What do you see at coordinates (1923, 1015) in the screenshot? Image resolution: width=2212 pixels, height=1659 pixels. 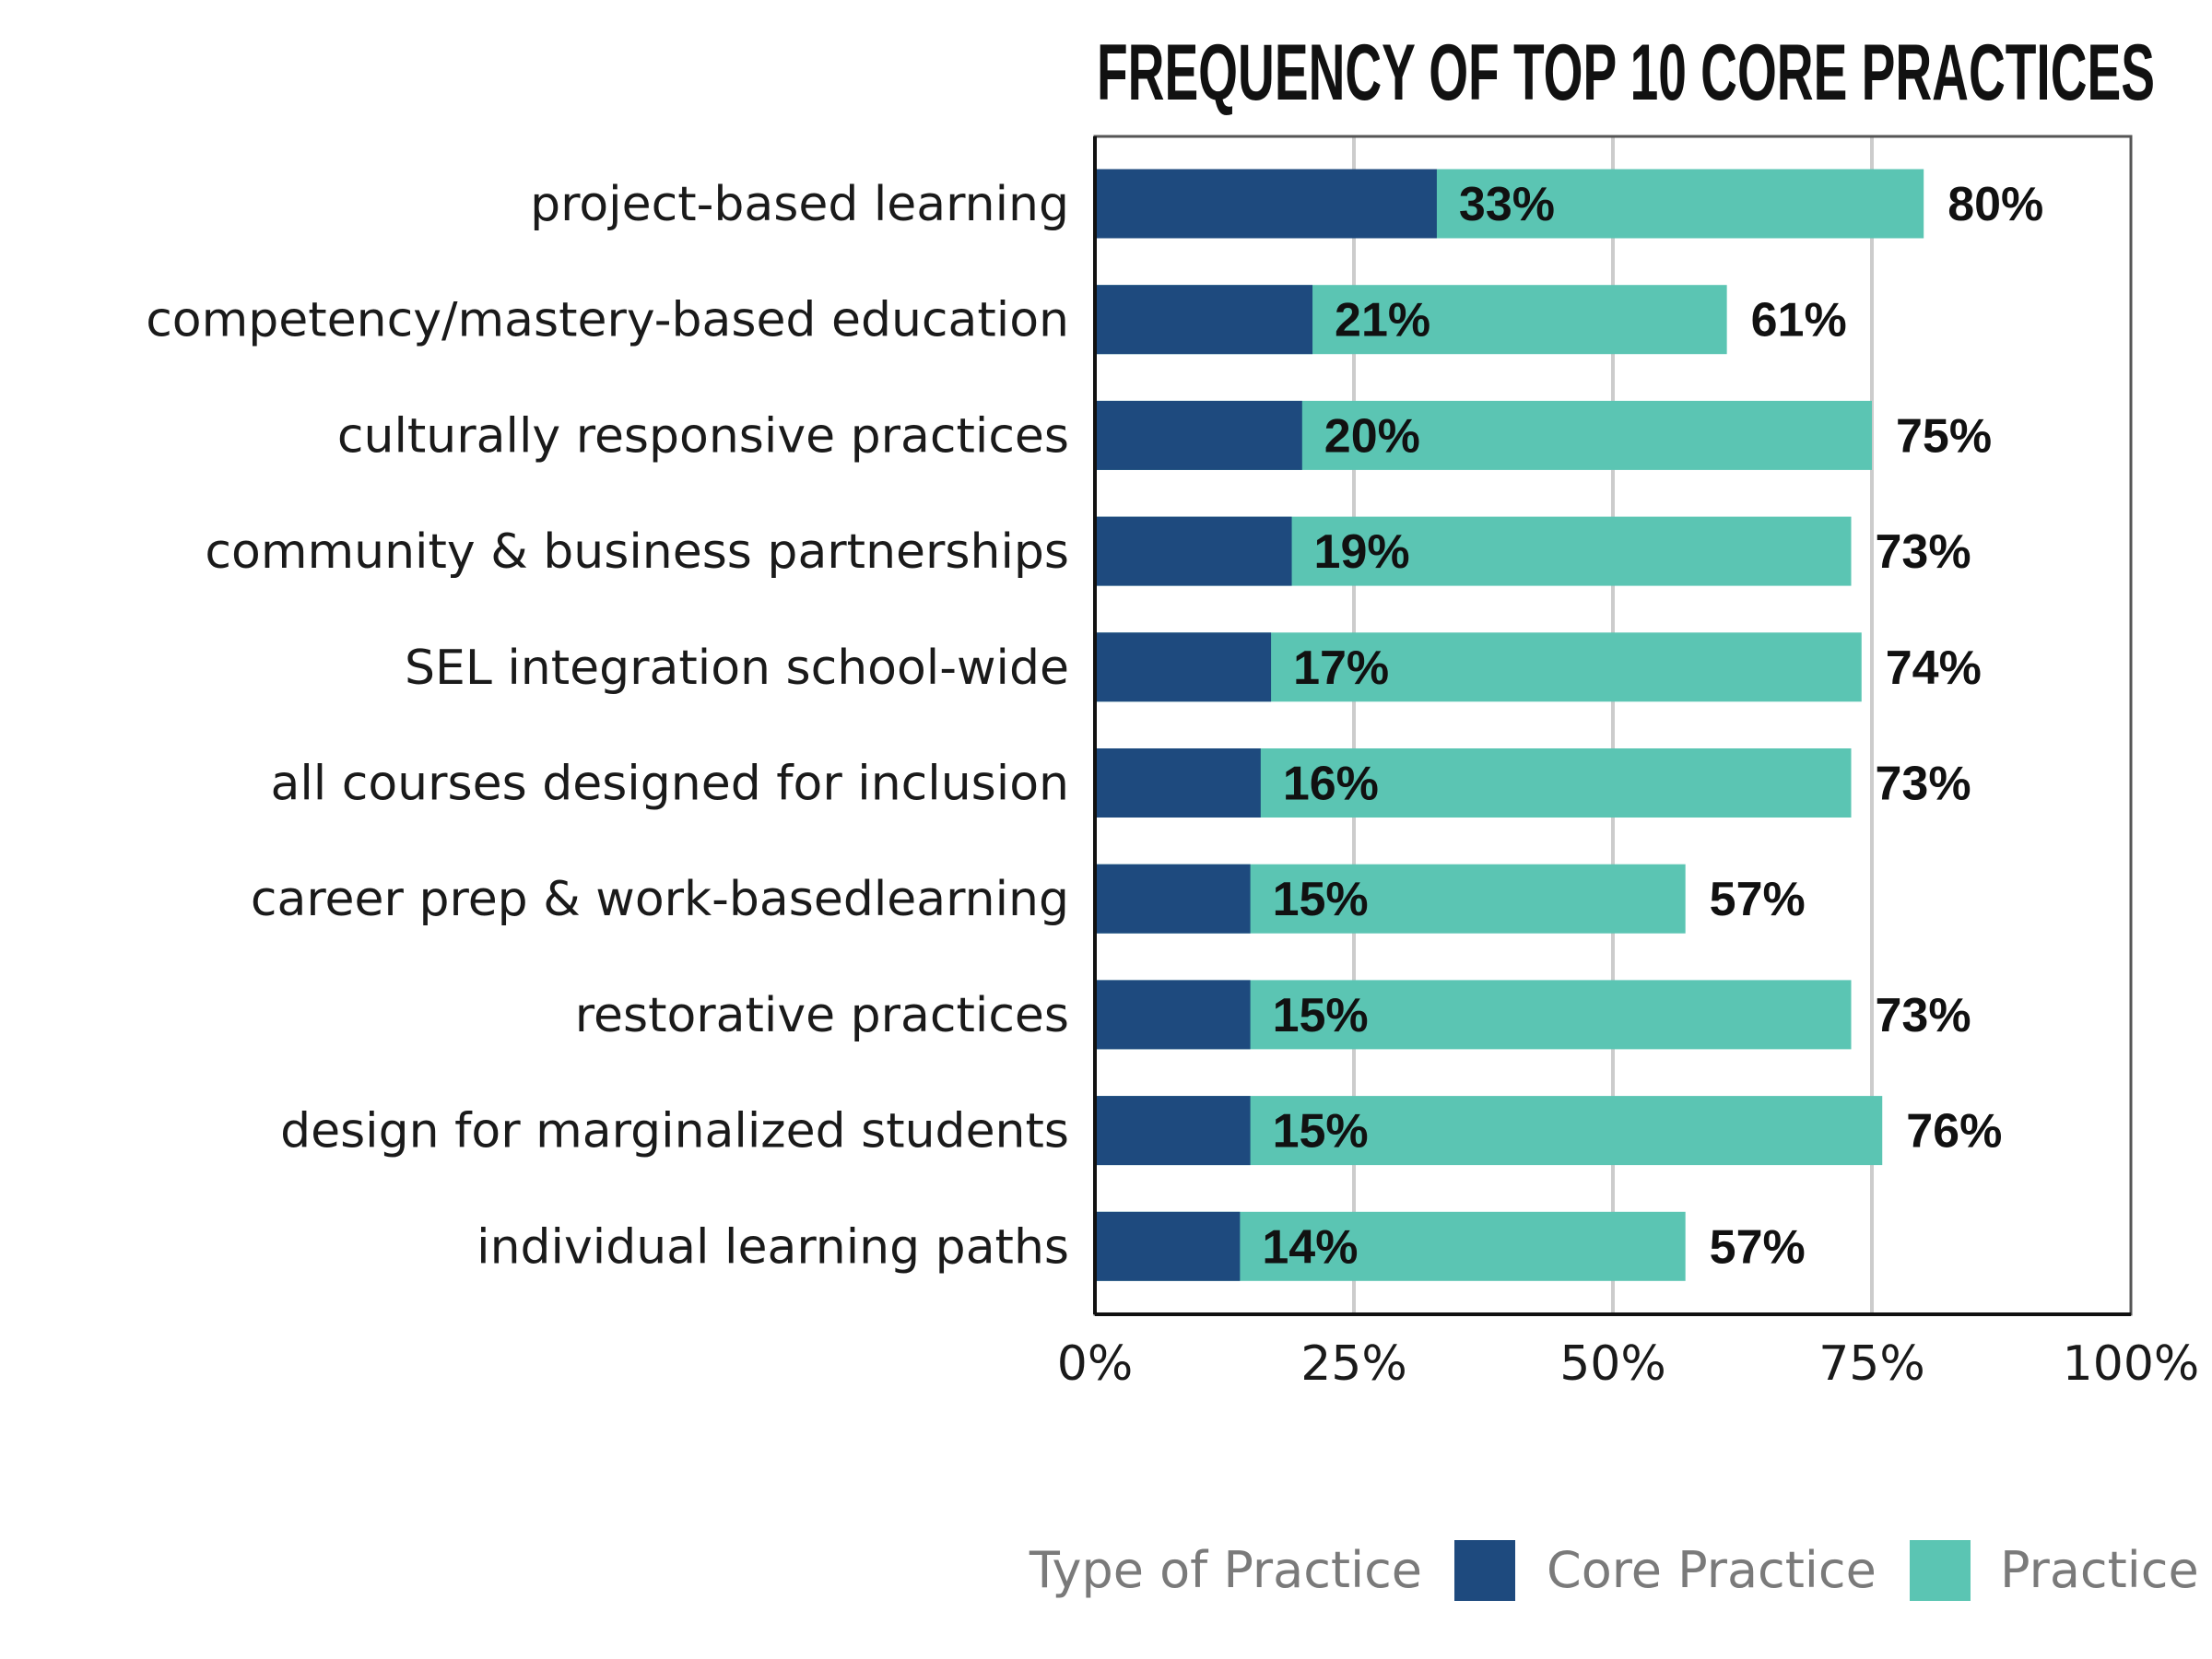 I see `data-label-practice-7: 73%` at bounding box center [1923, 1015].